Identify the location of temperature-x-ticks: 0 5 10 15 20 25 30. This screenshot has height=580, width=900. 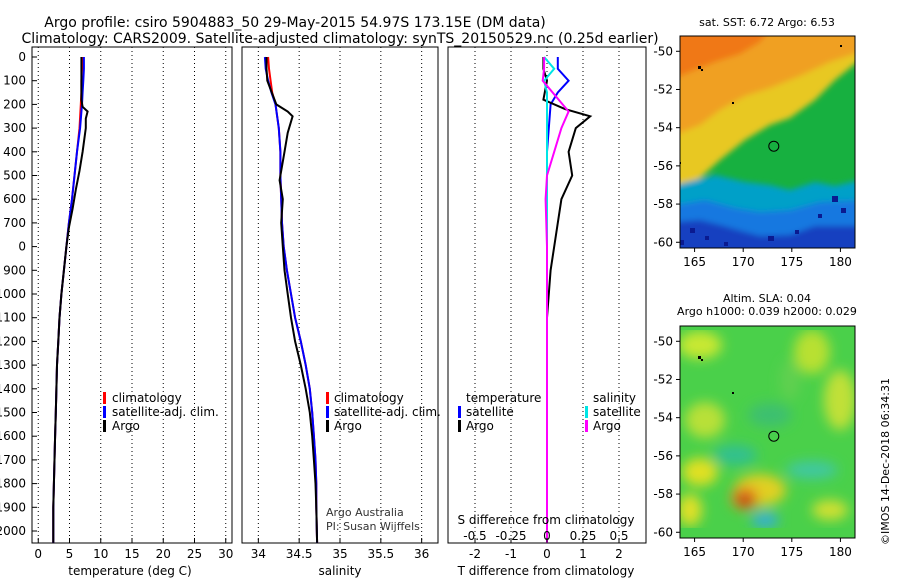
(133, 549).